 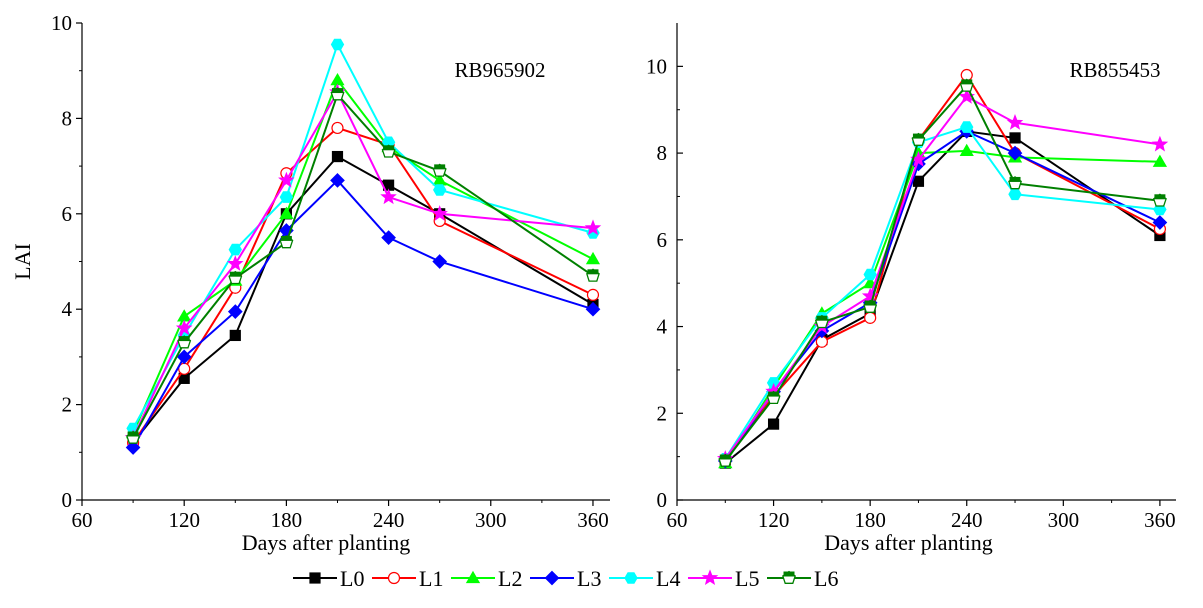 I want to click on legend-label: L2, so click(x=510, y=578).